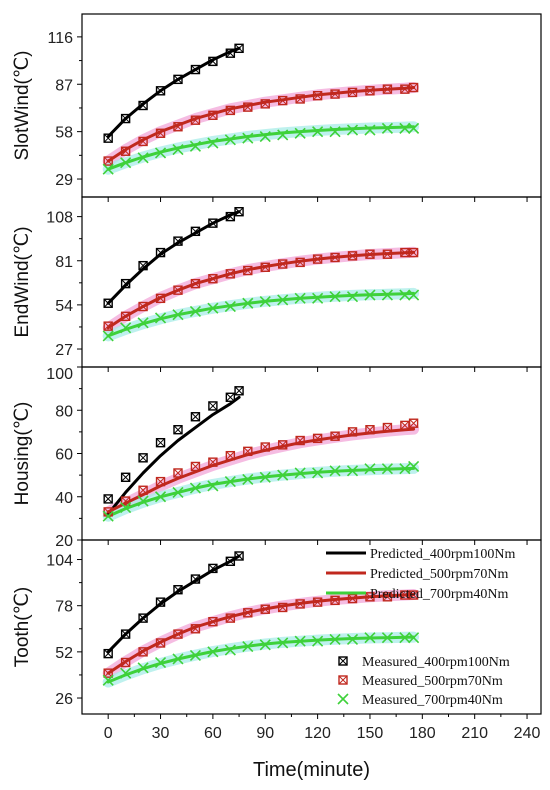 The image size is (550, 790). What do you see at coordinates (261, 274) in the screenshot?
I see `plot-area` at bounding box center [261, 274].